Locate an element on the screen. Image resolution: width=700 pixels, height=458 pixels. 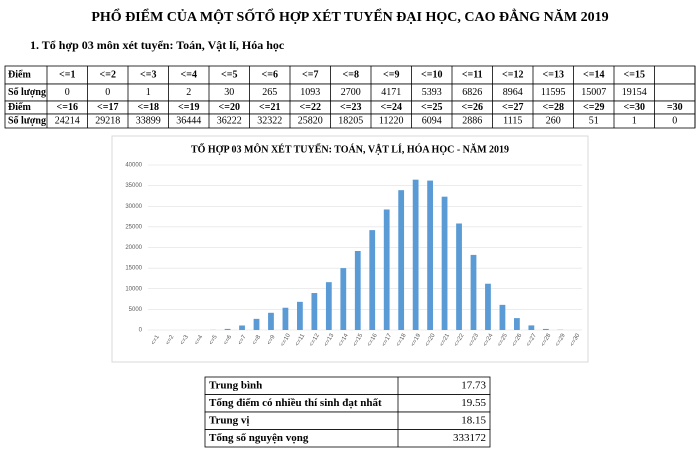
count-value: 6826 is located at coordinates (472, 92).